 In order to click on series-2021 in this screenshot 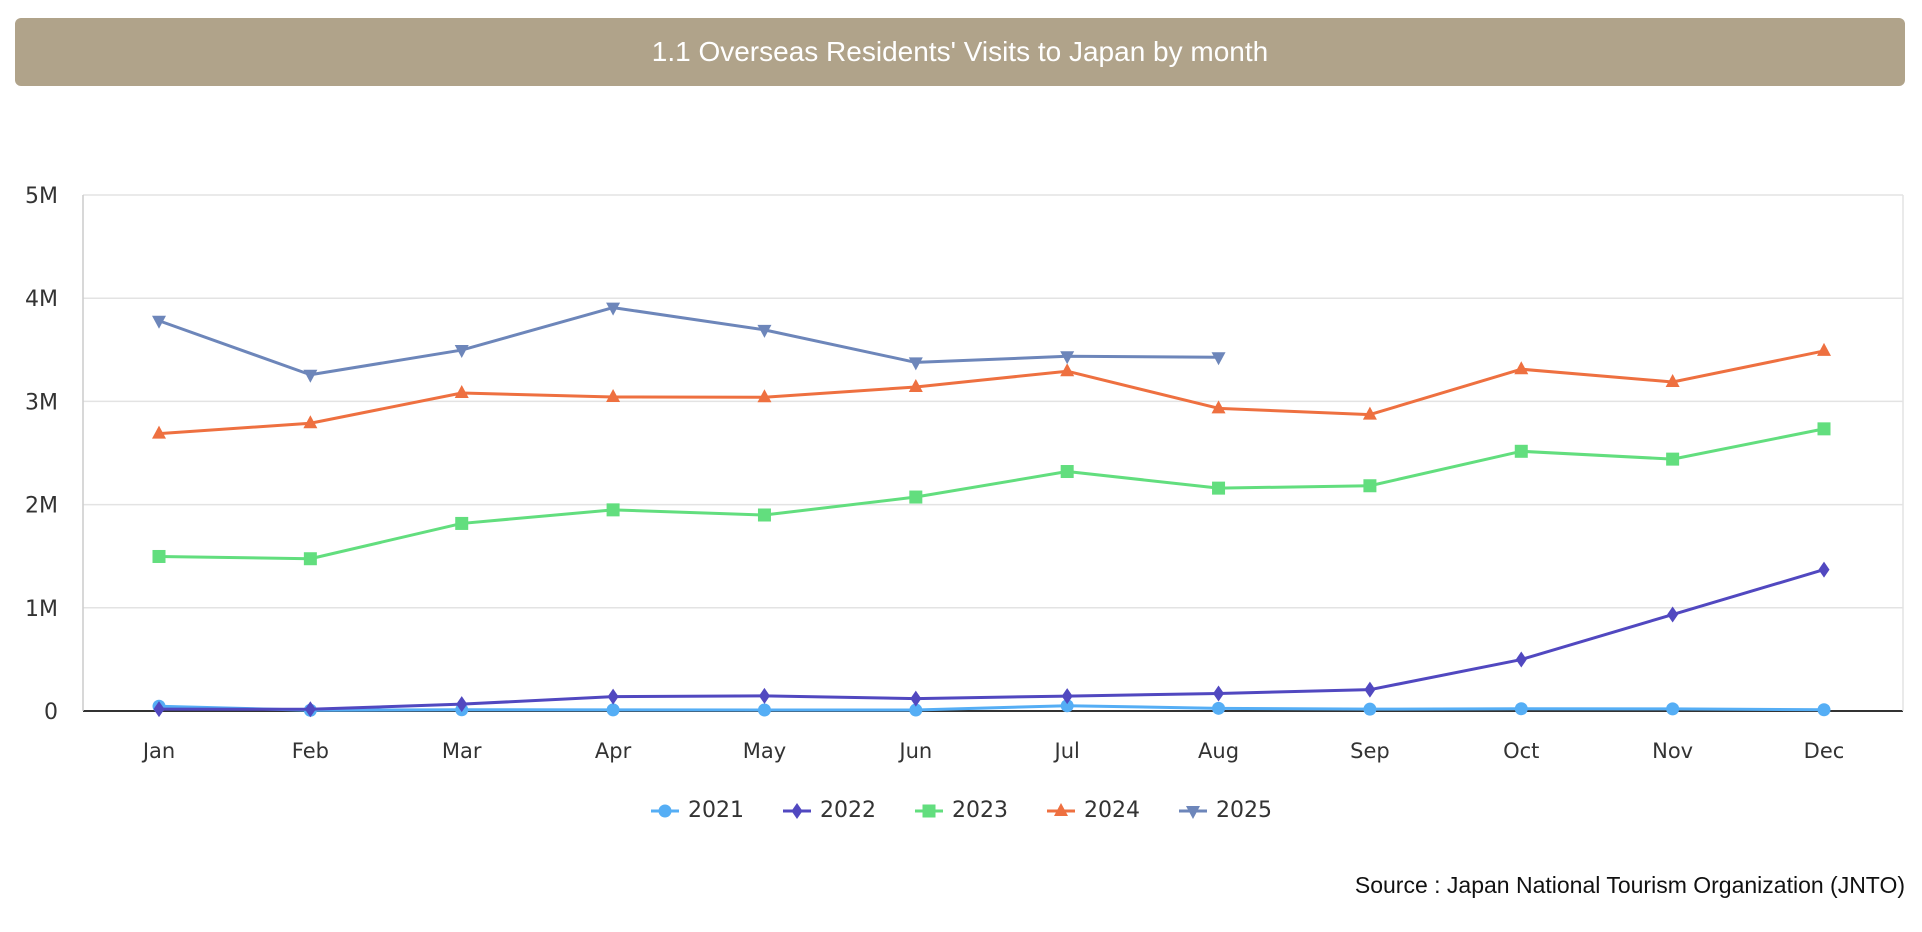, I will do `click(991, 708)`.